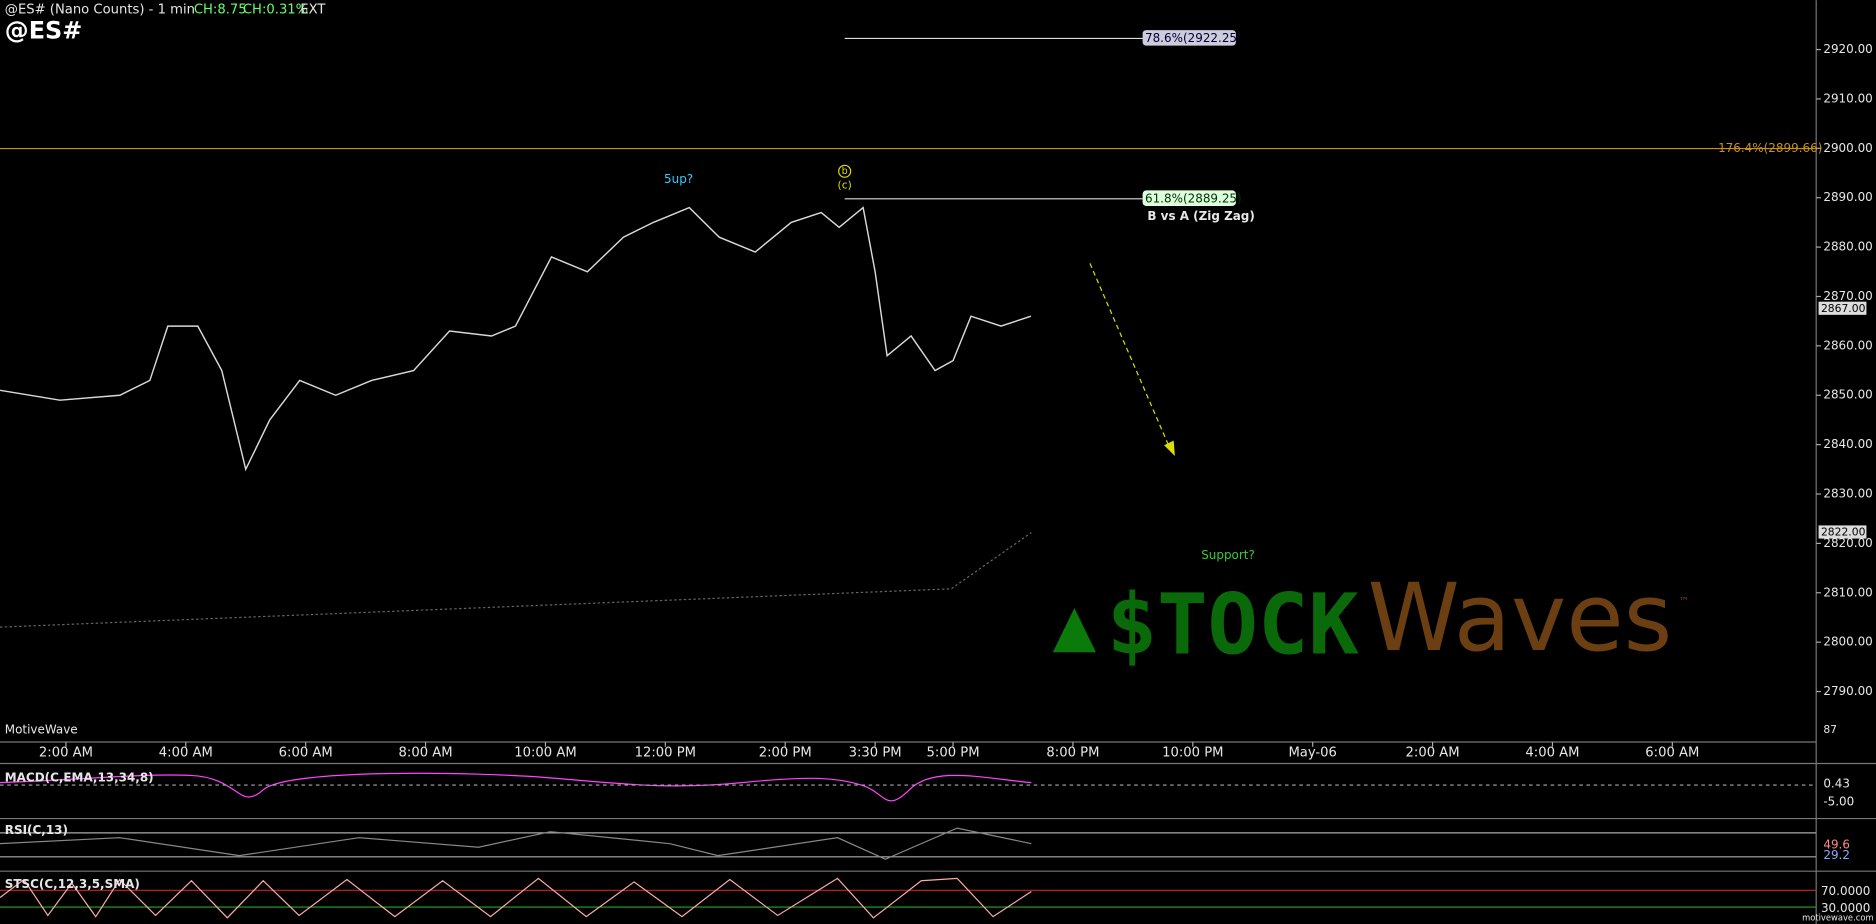 The width and height of the screenshot is (1876, 924). What do you see at coordinates (1847, 691) in the screenshot?
I see `y-tick-label: 2790.00` at bounding box center [1847, 691].